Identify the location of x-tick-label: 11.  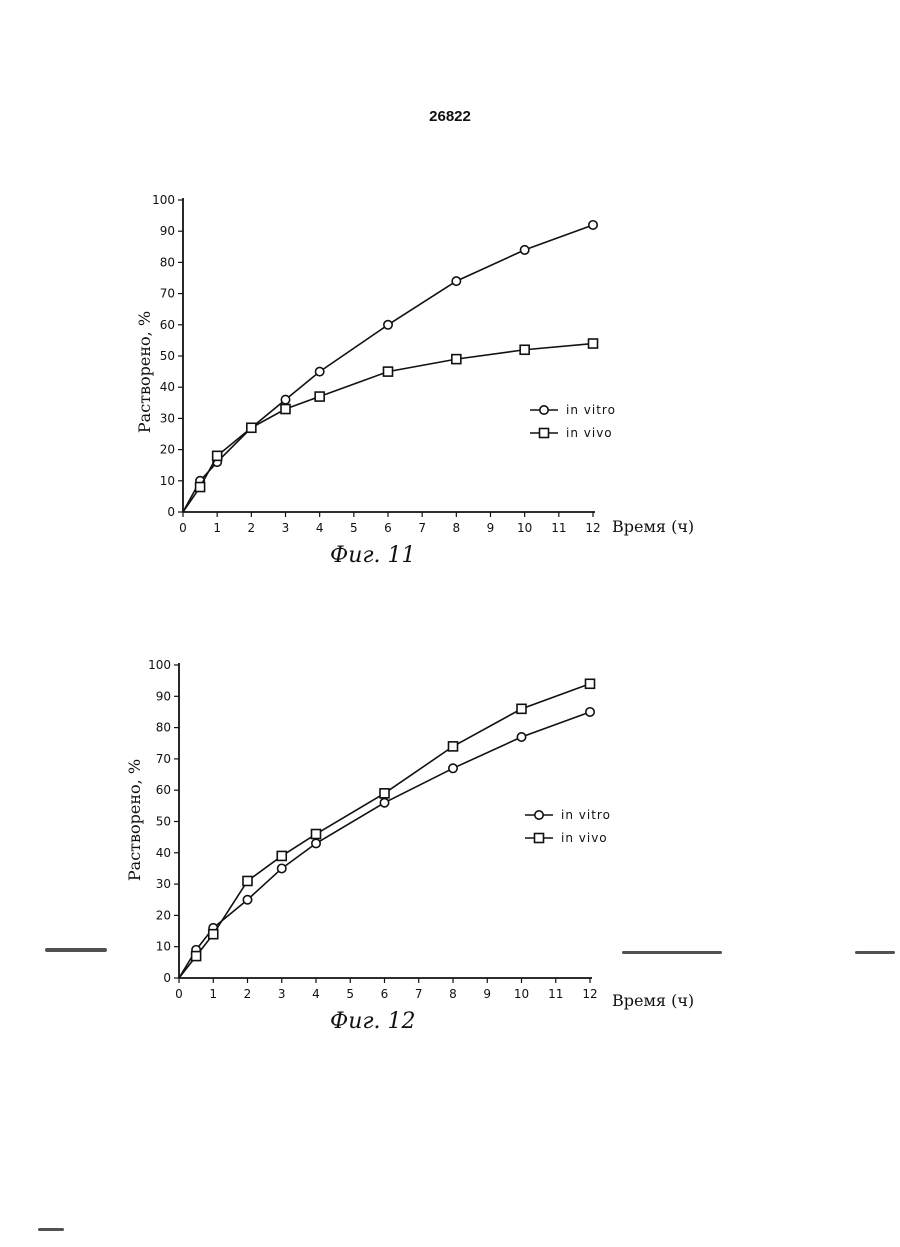
(555, 994).